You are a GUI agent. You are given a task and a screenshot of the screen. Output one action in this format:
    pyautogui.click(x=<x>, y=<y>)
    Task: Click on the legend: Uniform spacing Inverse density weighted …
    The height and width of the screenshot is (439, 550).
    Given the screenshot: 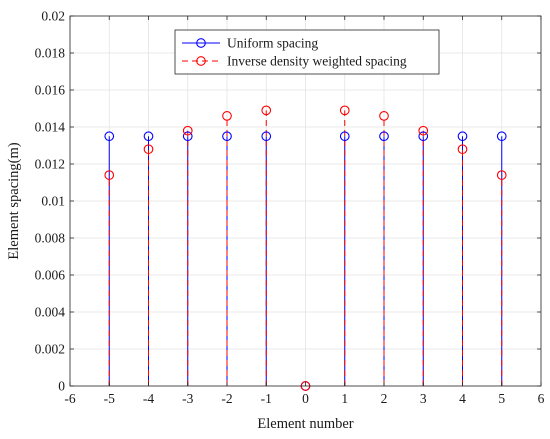 What is the action you would take?
    pyautogui.click(x=307, y=52)
    